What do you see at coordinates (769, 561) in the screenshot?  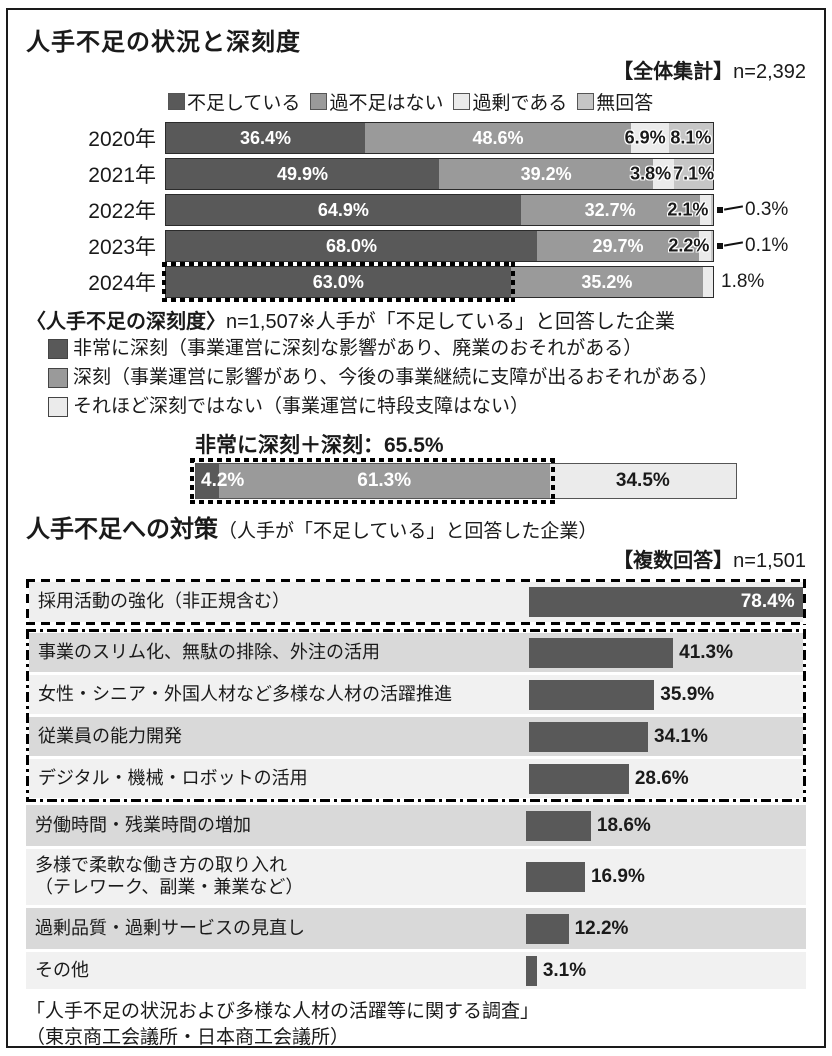 I see `section2-note-n: n=1,501` at bounding box center [769, 561].